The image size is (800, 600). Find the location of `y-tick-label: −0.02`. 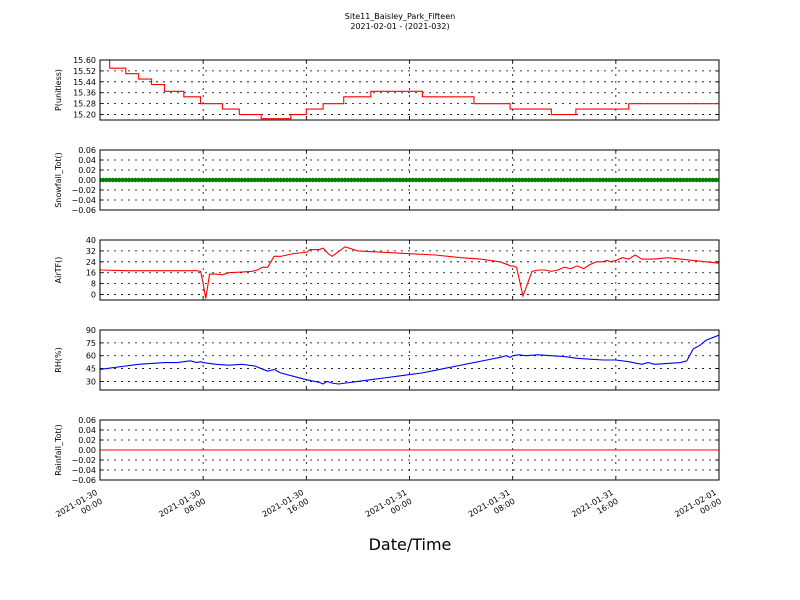

y-tick-label: −0.02 is located at coordinates (83, 190).